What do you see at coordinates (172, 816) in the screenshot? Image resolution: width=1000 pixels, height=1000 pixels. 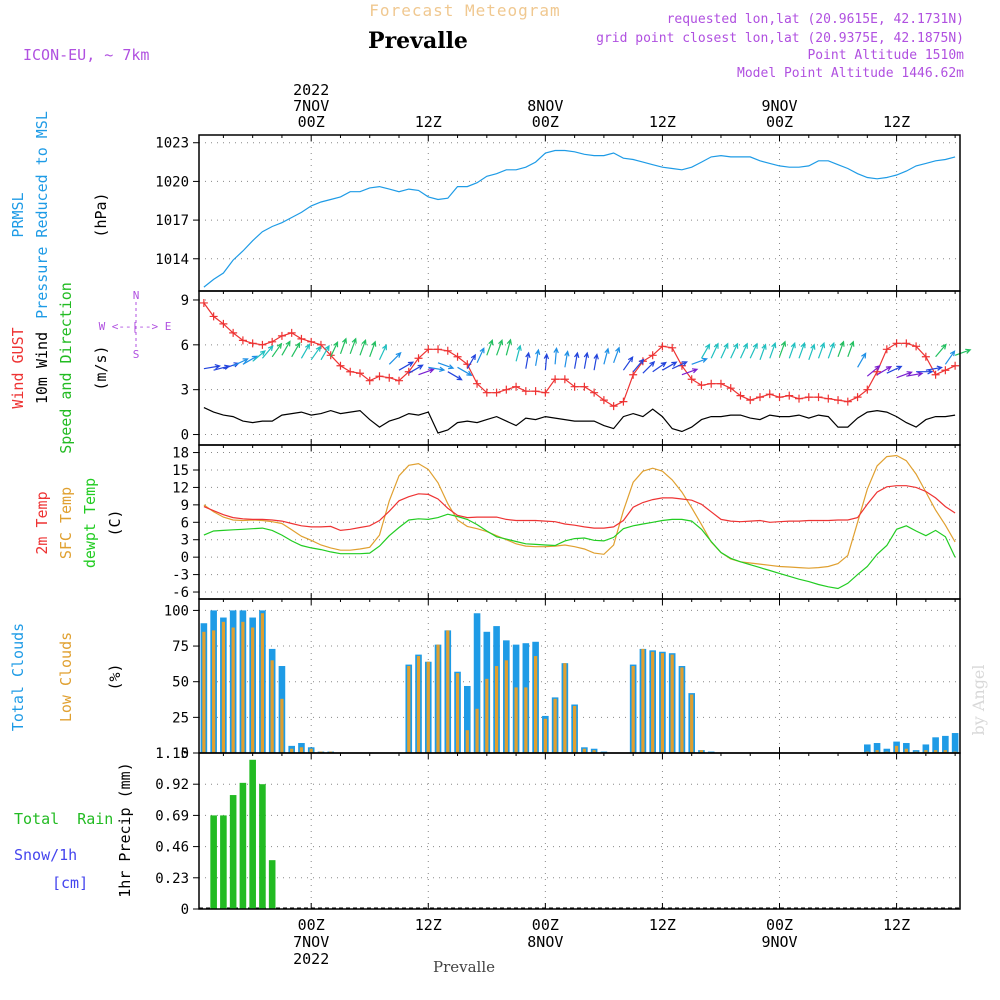 I see `y-tick-label: 0.69` at bounding box center [172, 816].